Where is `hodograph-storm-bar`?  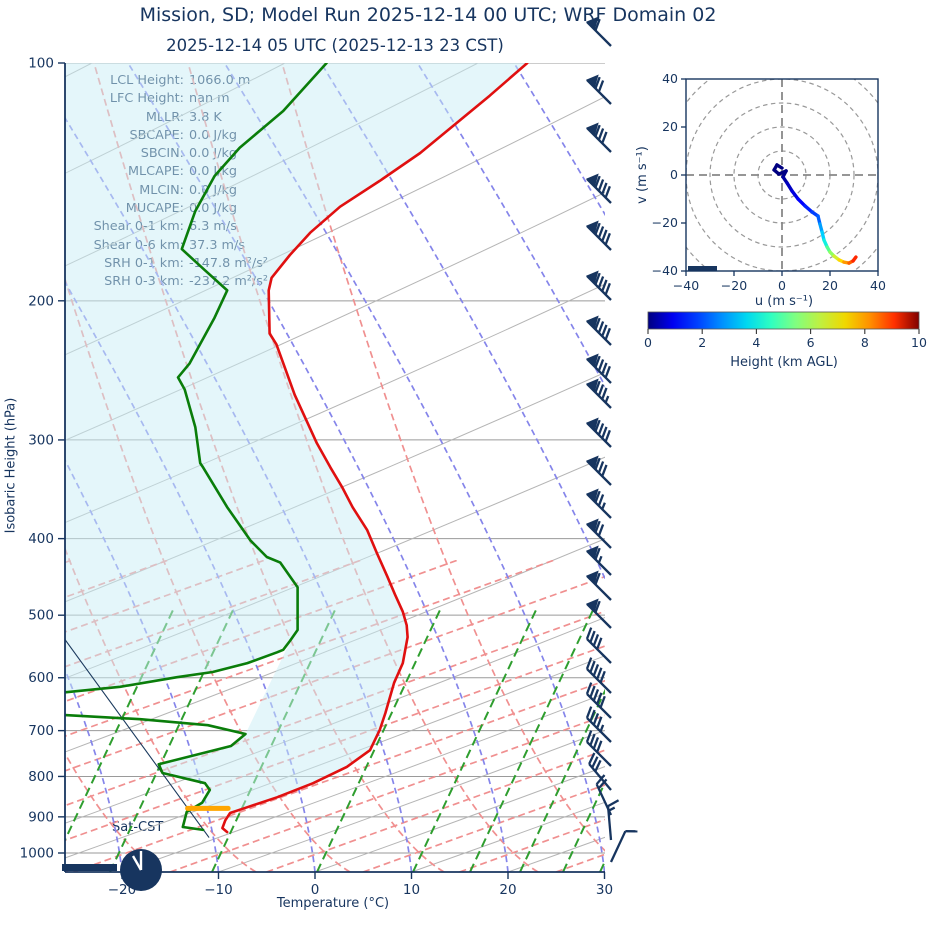
hodograph-storm-bar is located at coordinates (702, 268).